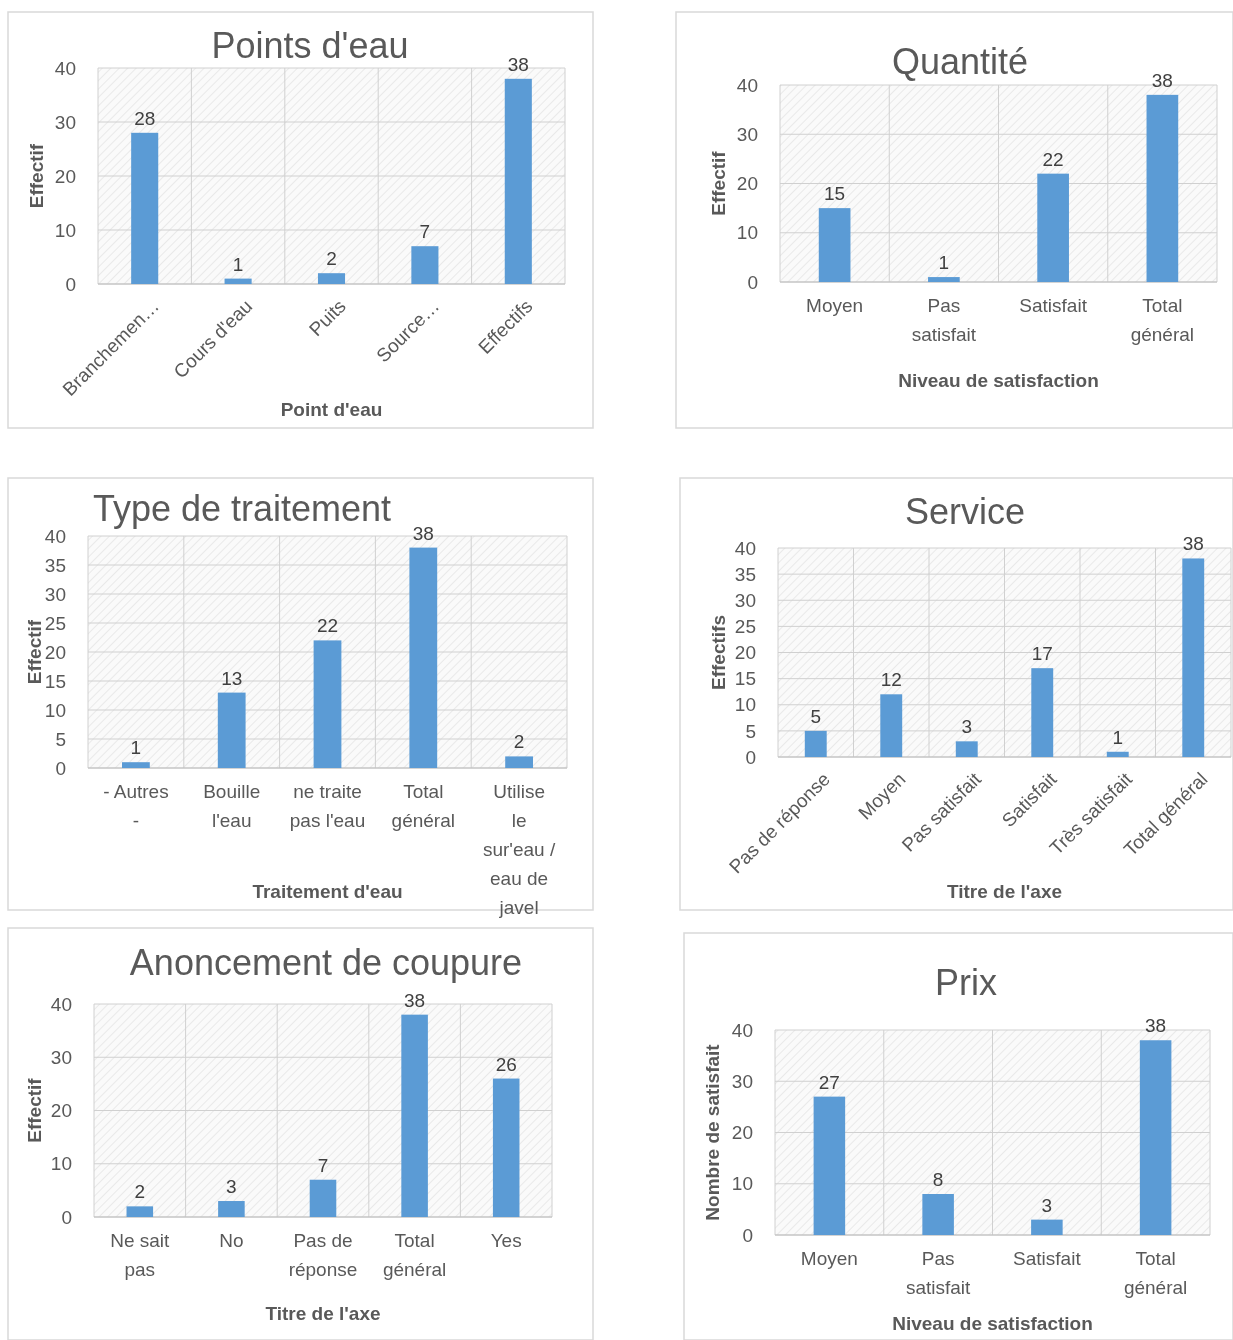 The width and height of the screenshot is (1233, 1340). Describe the element at coordinates (745, 679) in the screenshot. I see `y-tick-label: 15` at that location.